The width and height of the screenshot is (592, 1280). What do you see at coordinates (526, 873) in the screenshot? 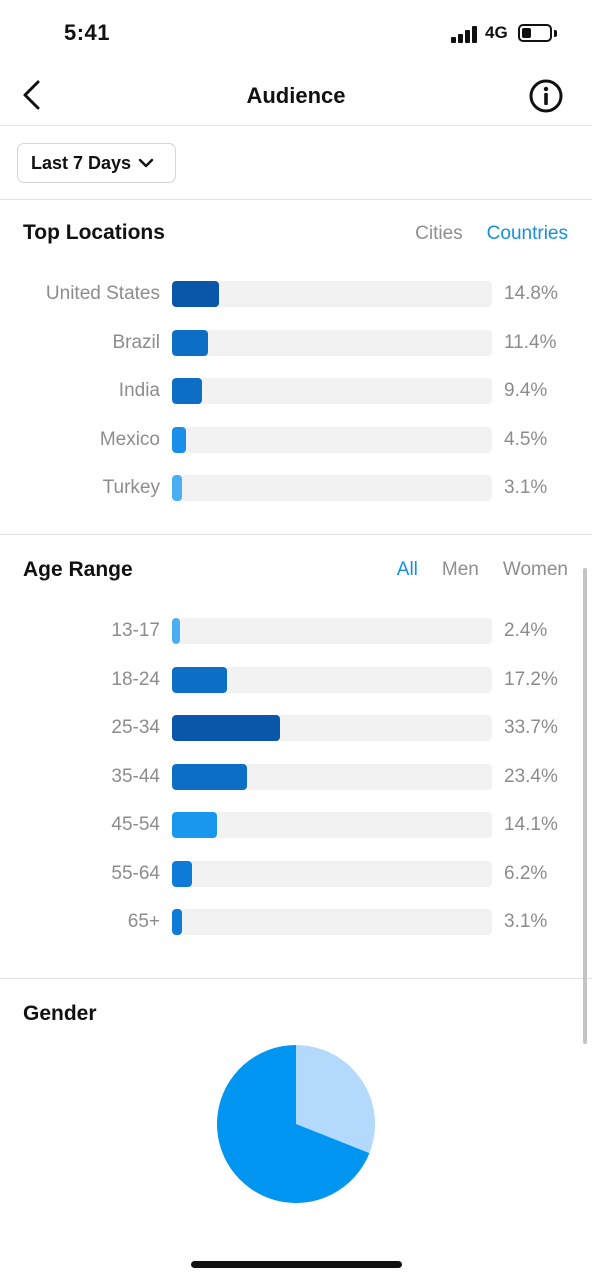
I see `age-value: 6.2%` at bounding box center [526, 873].